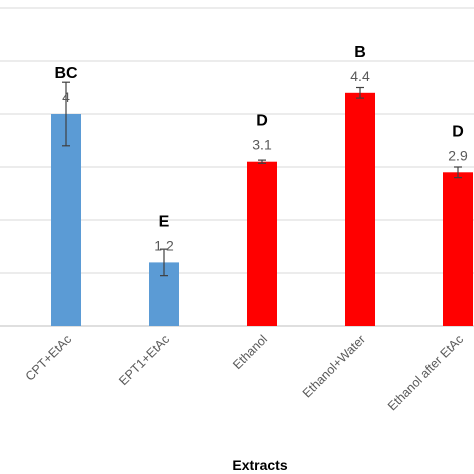 Image resolution: width=474 pixels, height=474 pixels. Describe the element at coordinates (66, 73) in the screenshot. I see `significance-letter: BC` at that location.